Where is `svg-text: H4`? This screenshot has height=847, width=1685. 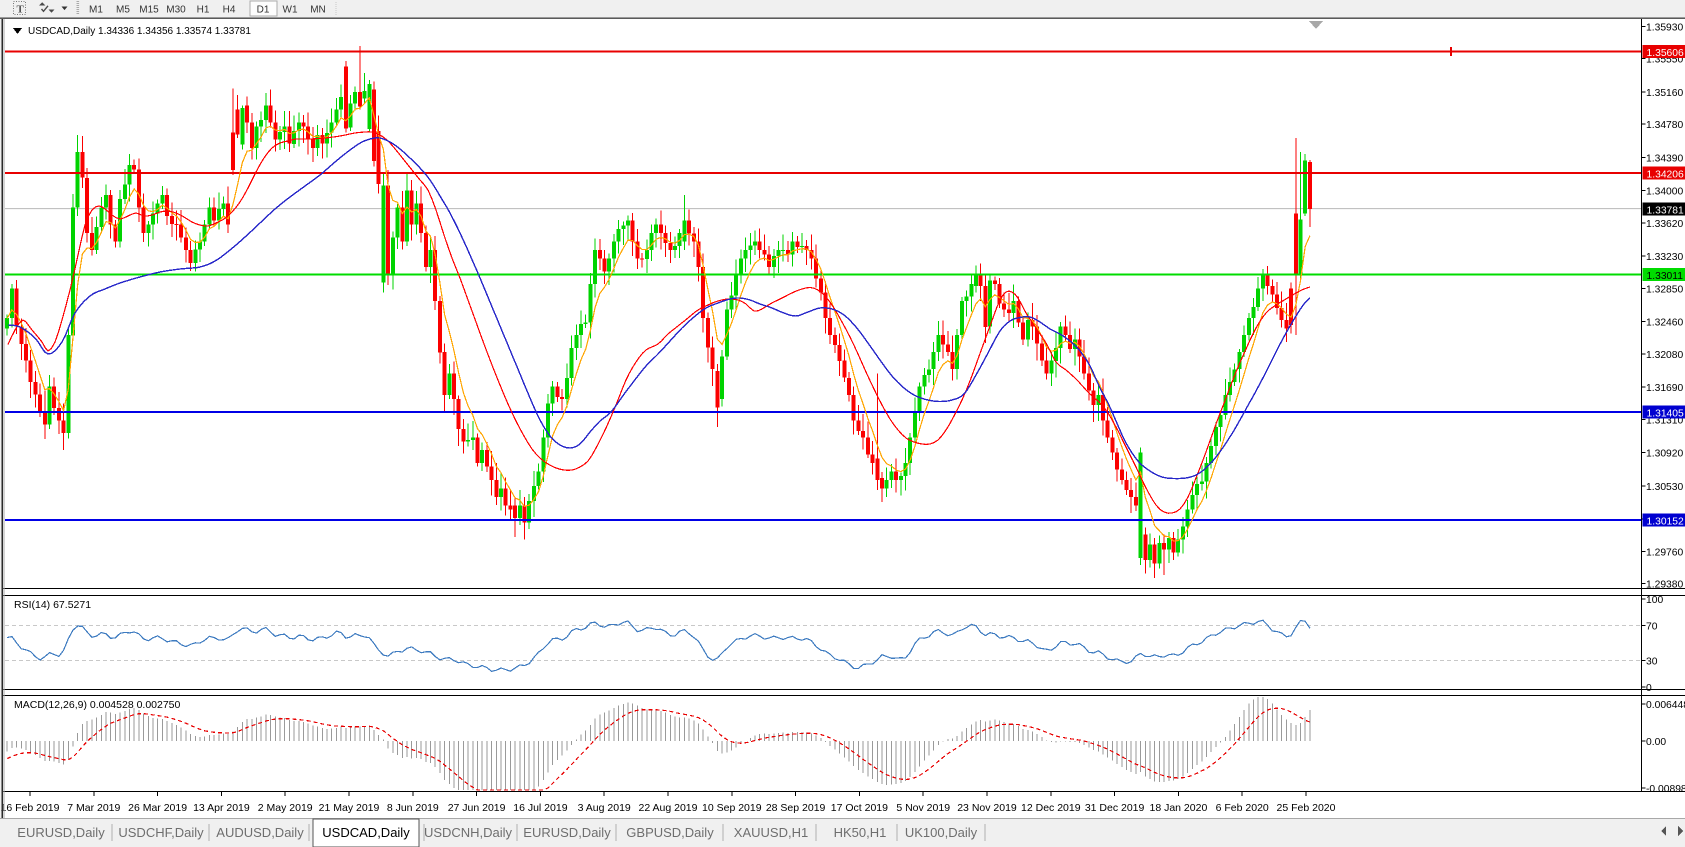
svg-text: H4 is located at coordinates (229, 10).